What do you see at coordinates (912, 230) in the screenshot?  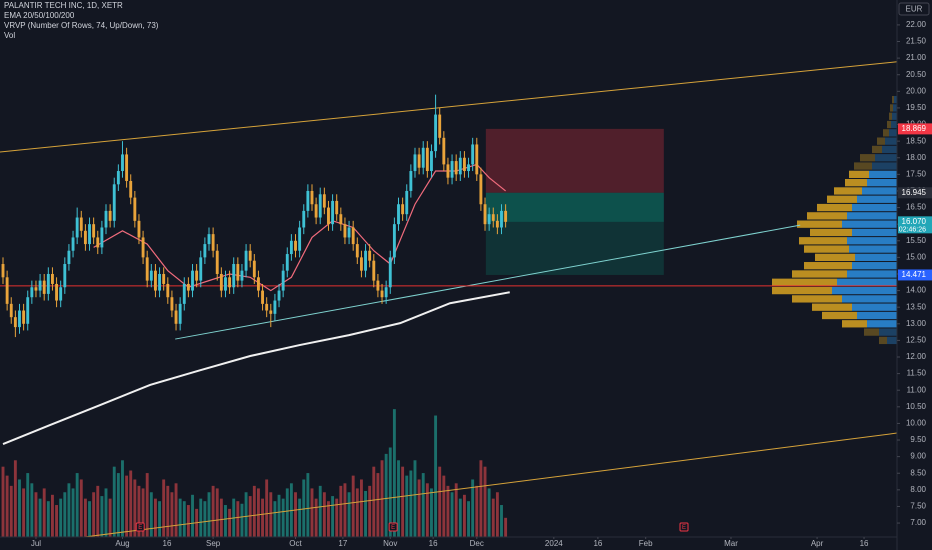 I see `countdown: 02:46:26` at bounding box center [912, 230].